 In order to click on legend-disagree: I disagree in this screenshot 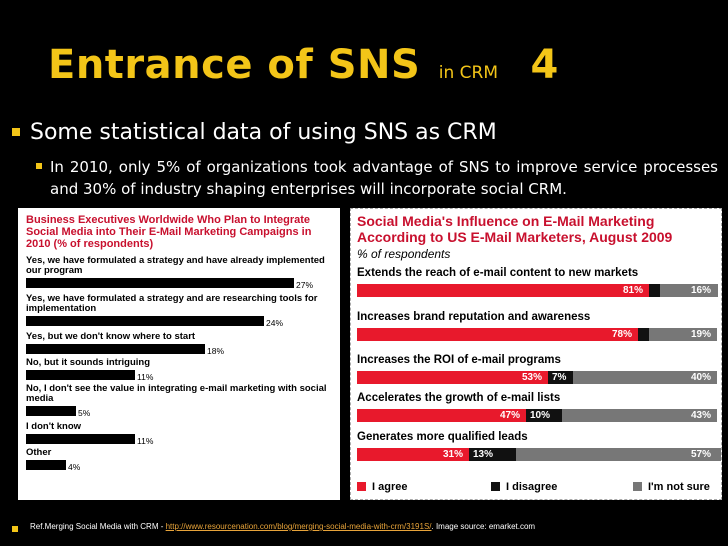, I will do `click(524, 487)`.